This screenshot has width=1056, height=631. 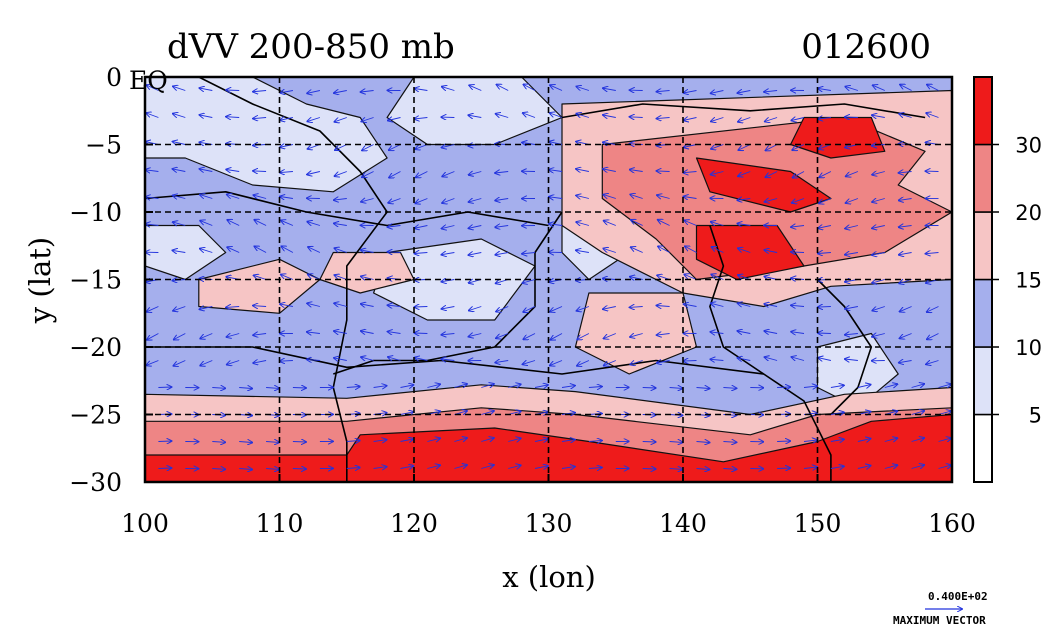 What do you see at coordinates (148, 80) in the screenshot?
I see `equator-label: EQ` at bounding box center [148, 80].